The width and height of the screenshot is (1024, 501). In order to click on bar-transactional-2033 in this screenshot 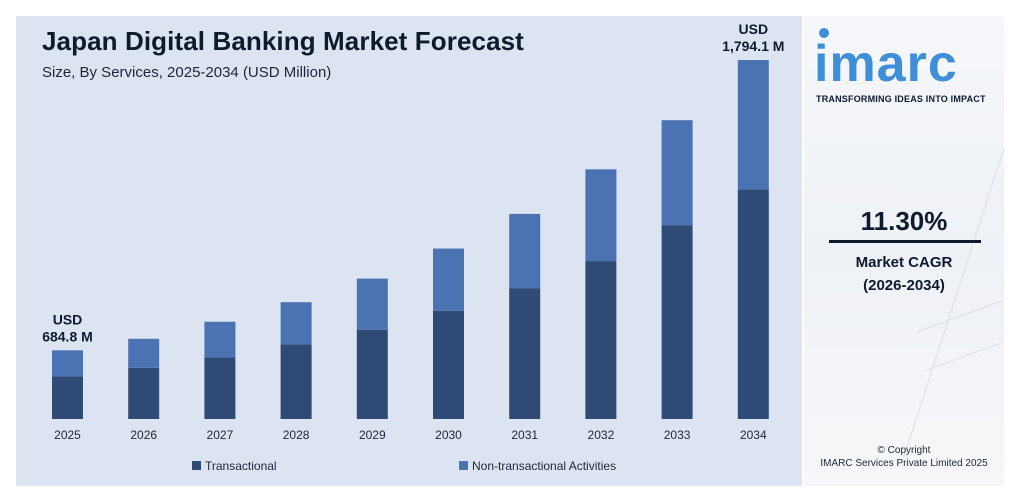, I will do `click(677, 322)`.